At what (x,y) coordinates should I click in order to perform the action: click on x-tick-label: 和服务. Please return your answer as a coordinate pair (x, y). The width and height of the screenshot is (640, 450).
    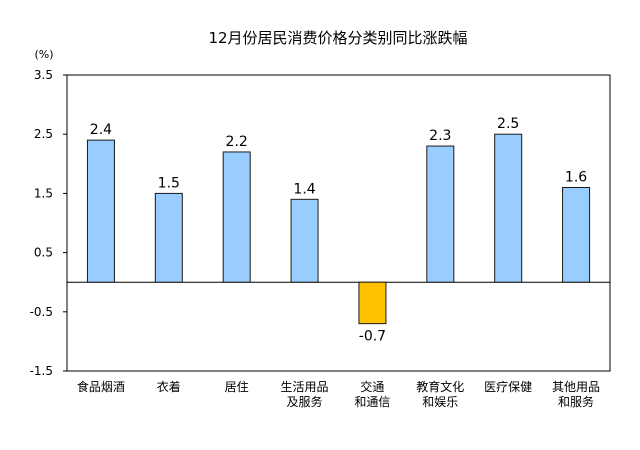
    Looking at the image, I should click on (576, 401).